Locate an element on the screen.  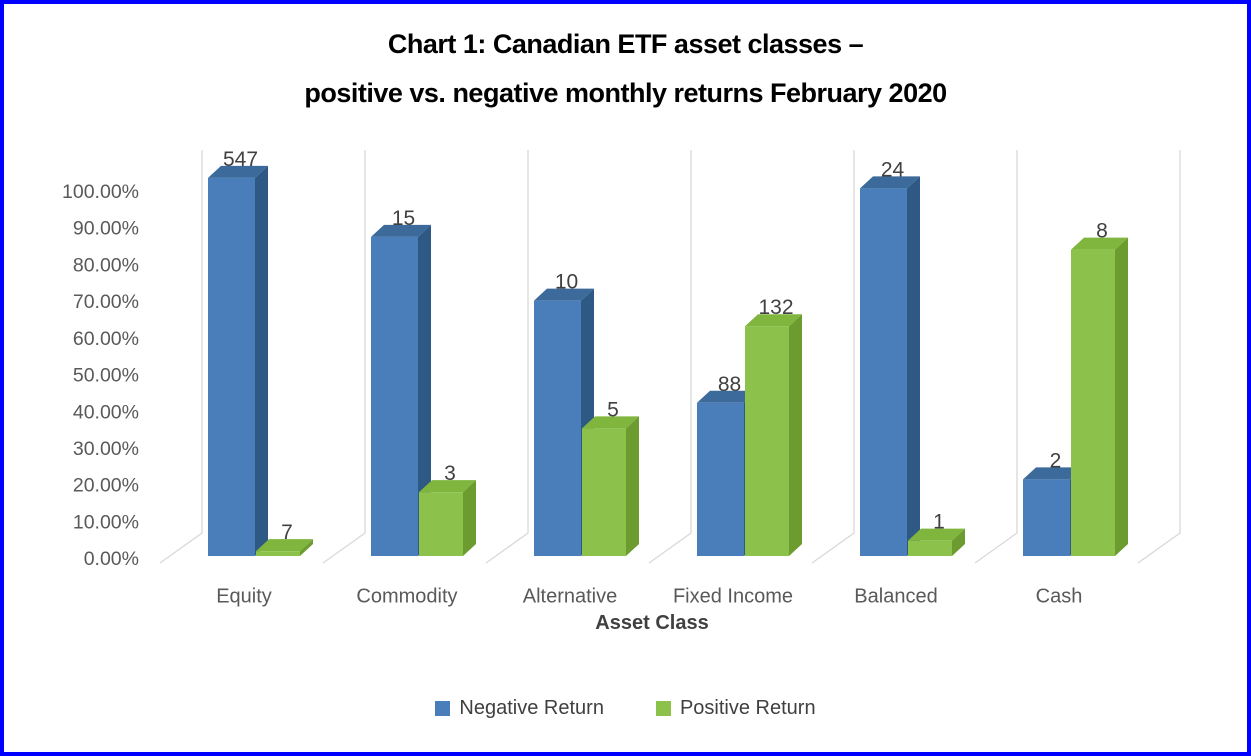
x-axis-title: Asset Class is located at coordinates (651, 623).